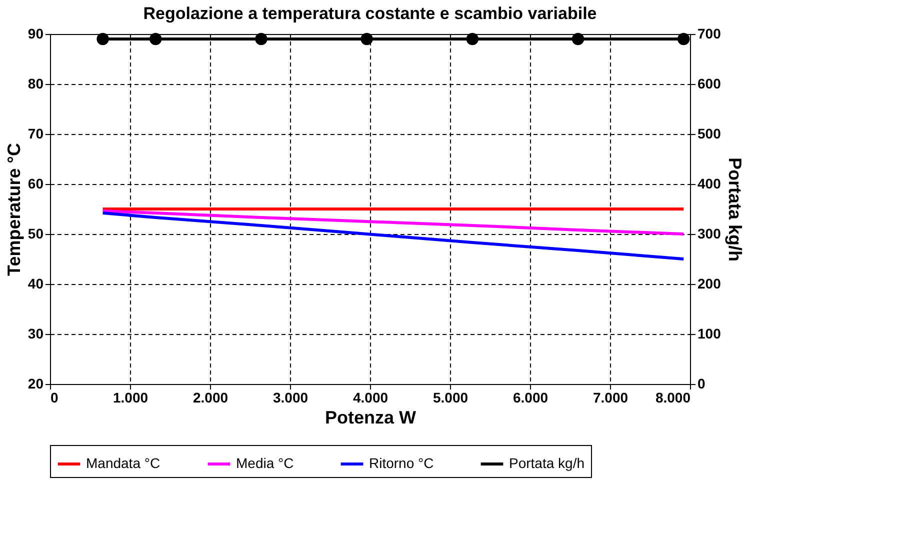  Describe the element at coordinates (14, 209) in the screenshot. I see `y-axis-title: Temperature °C` at that location.